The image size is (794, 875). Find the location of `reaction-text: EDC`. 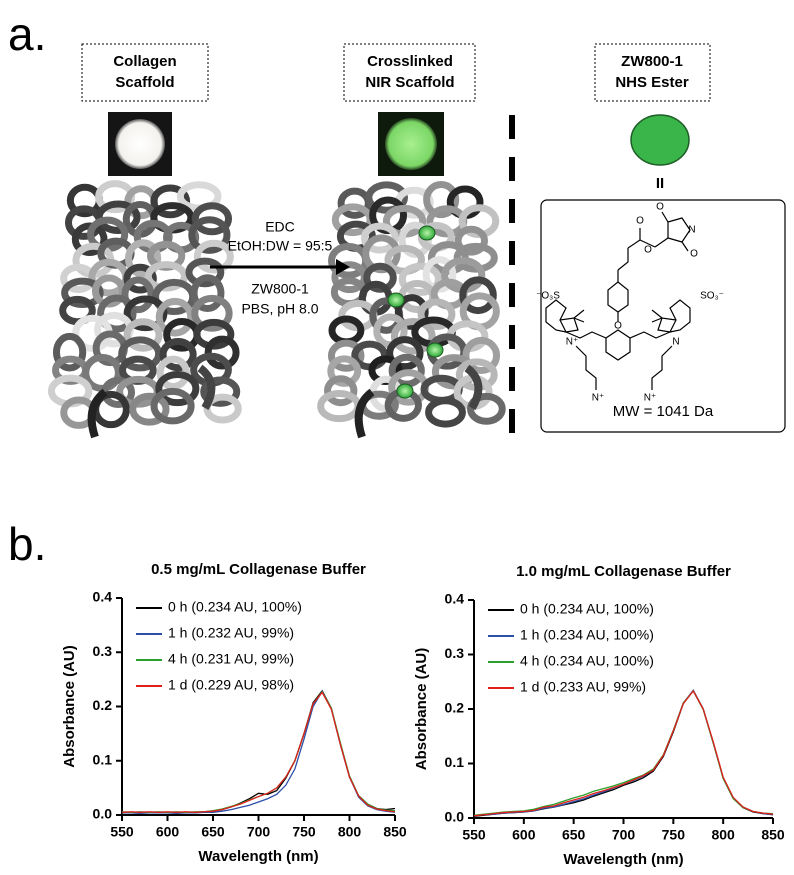

reaction-text: EDC is located at coordinates (280, 227).